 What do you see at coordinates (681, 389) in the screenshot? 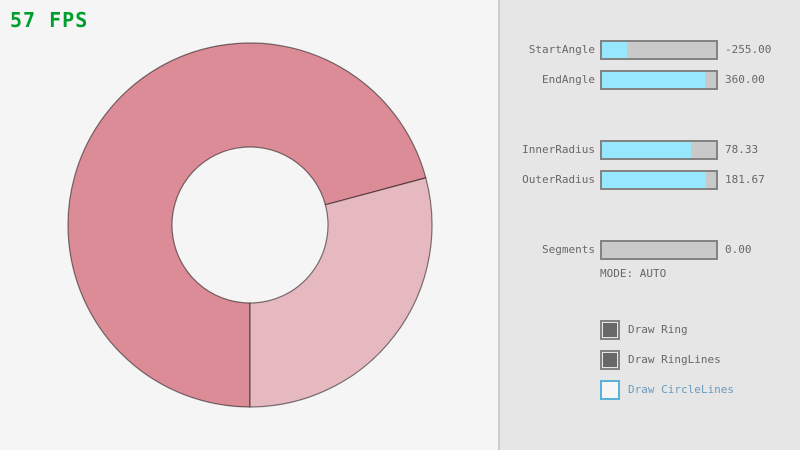
I see `draw-circlelines-label: Draw CircleLines` at bounding box center [681, 389].